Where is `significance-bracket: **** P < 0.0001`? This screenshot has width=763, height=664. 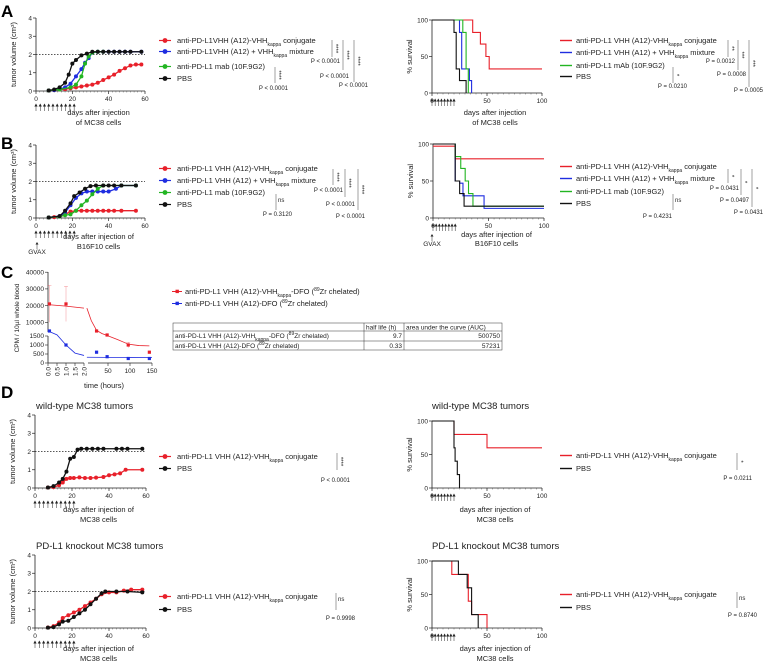 significance-bracket: **** P < 0.0001 is located at coordinates (341, 188).